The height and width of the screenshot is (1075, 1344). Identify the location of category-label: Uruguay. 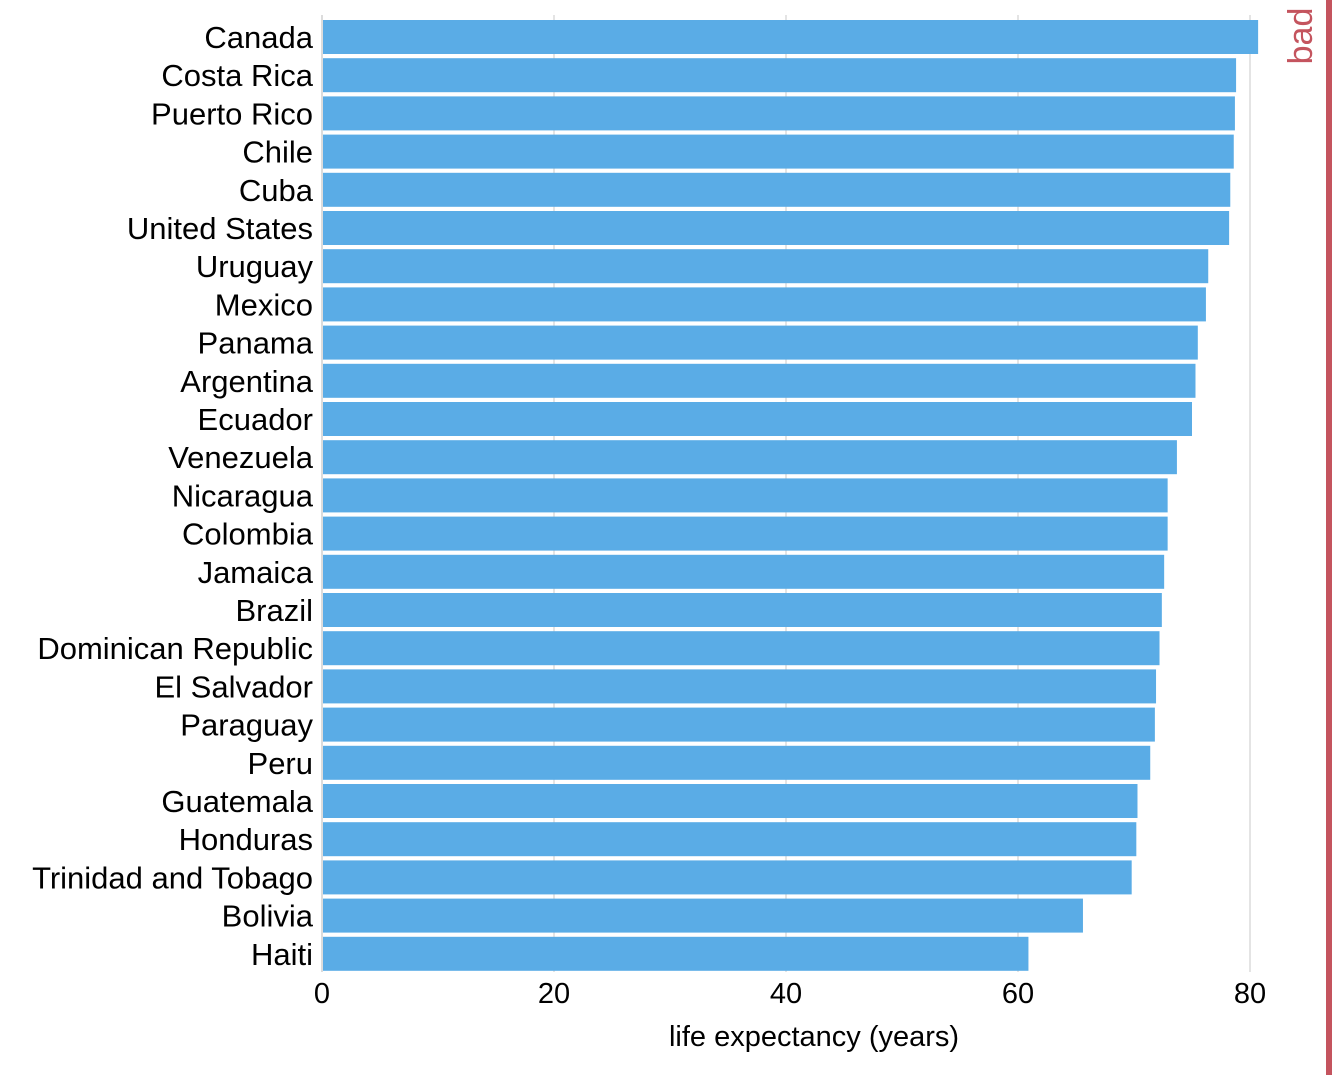
(255, 266).